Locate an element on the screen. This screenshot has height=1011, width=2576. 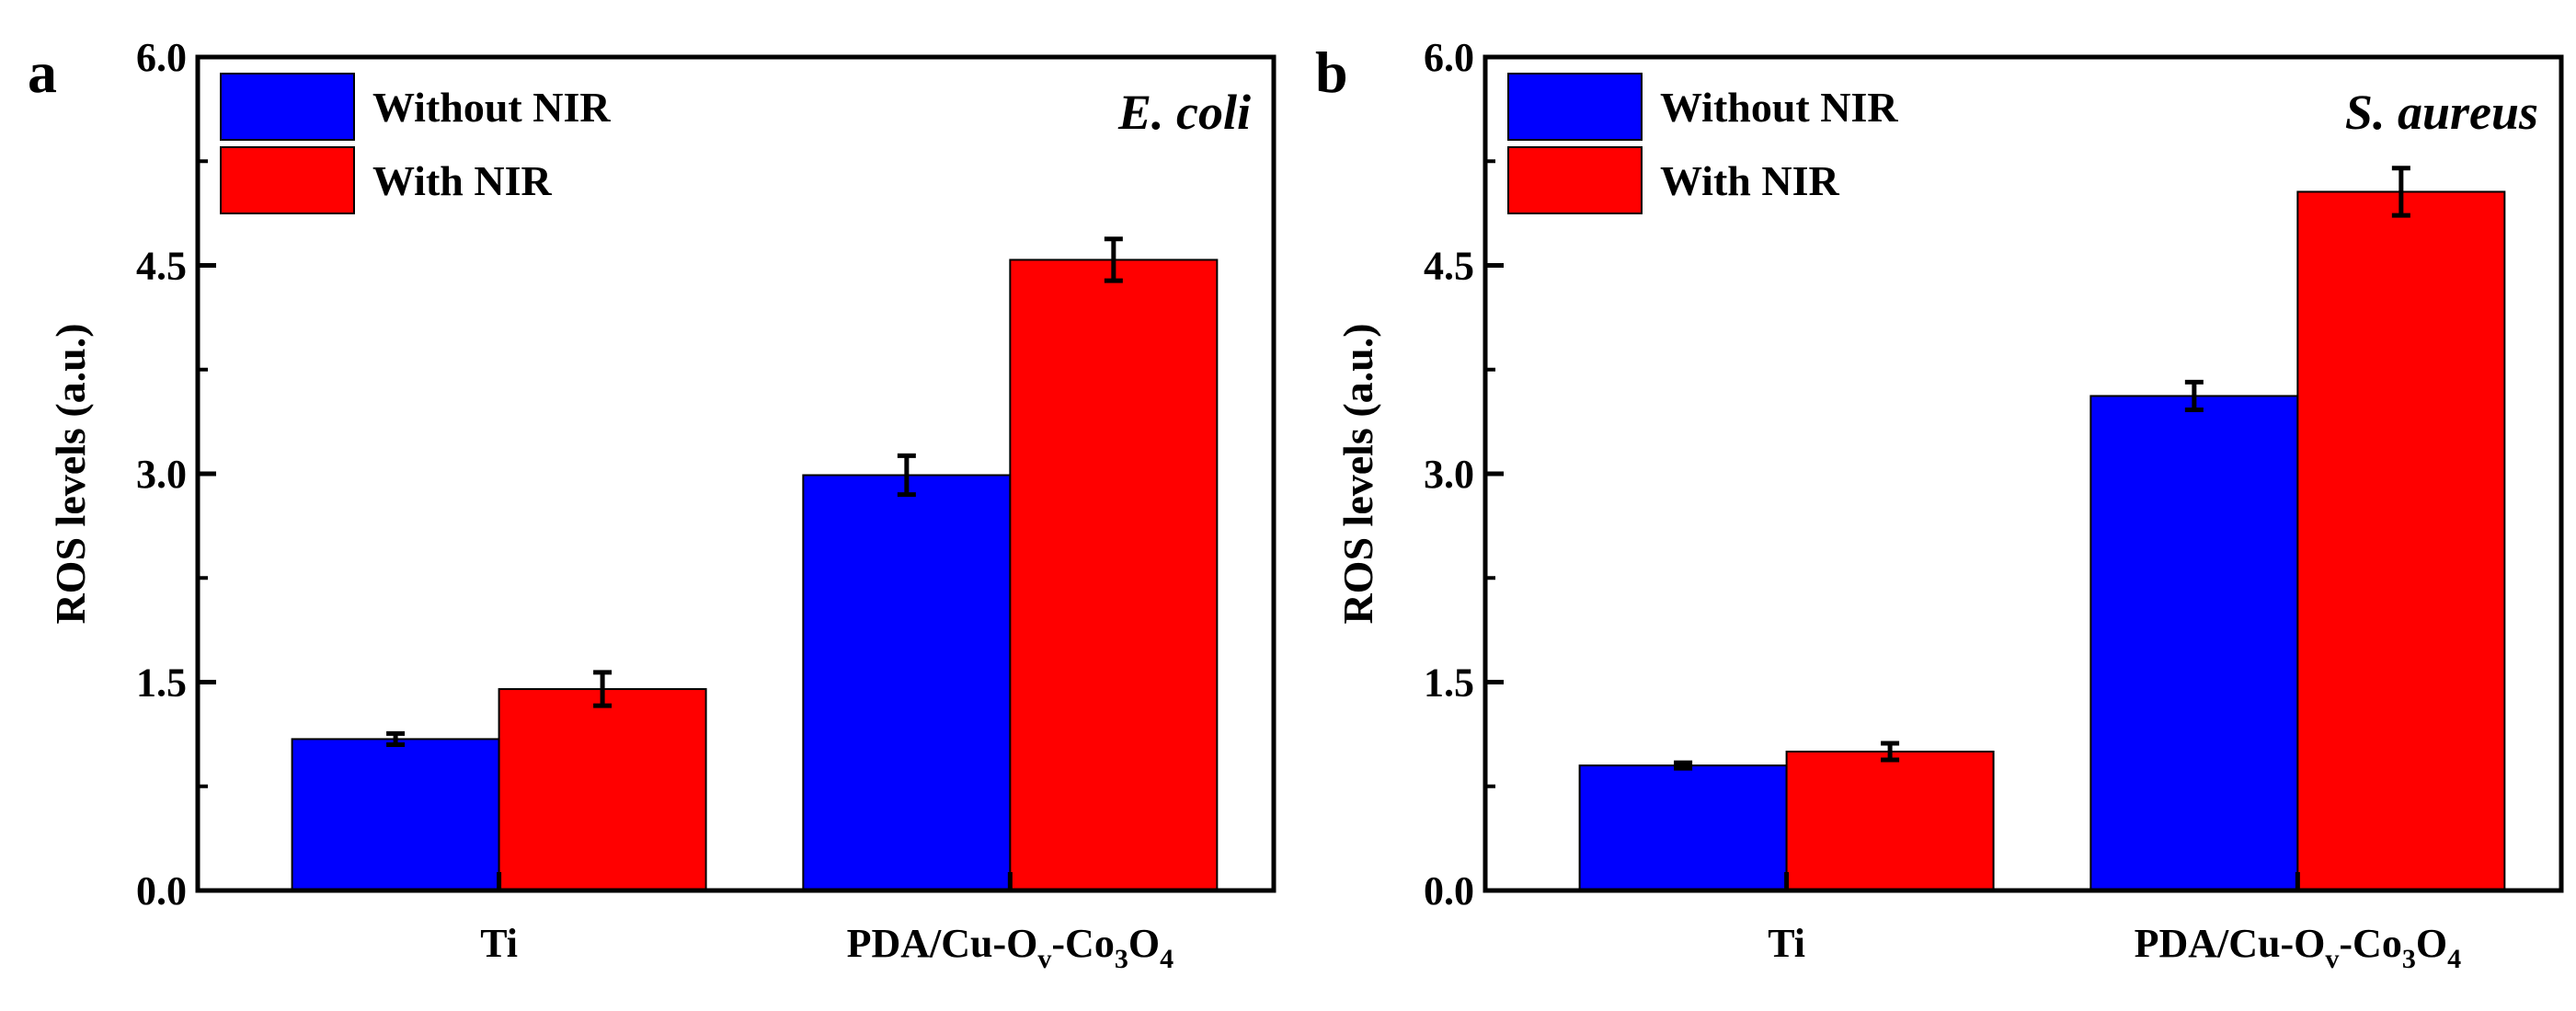
species-annotation: S. aureus is located at coordinates (2442, 112).